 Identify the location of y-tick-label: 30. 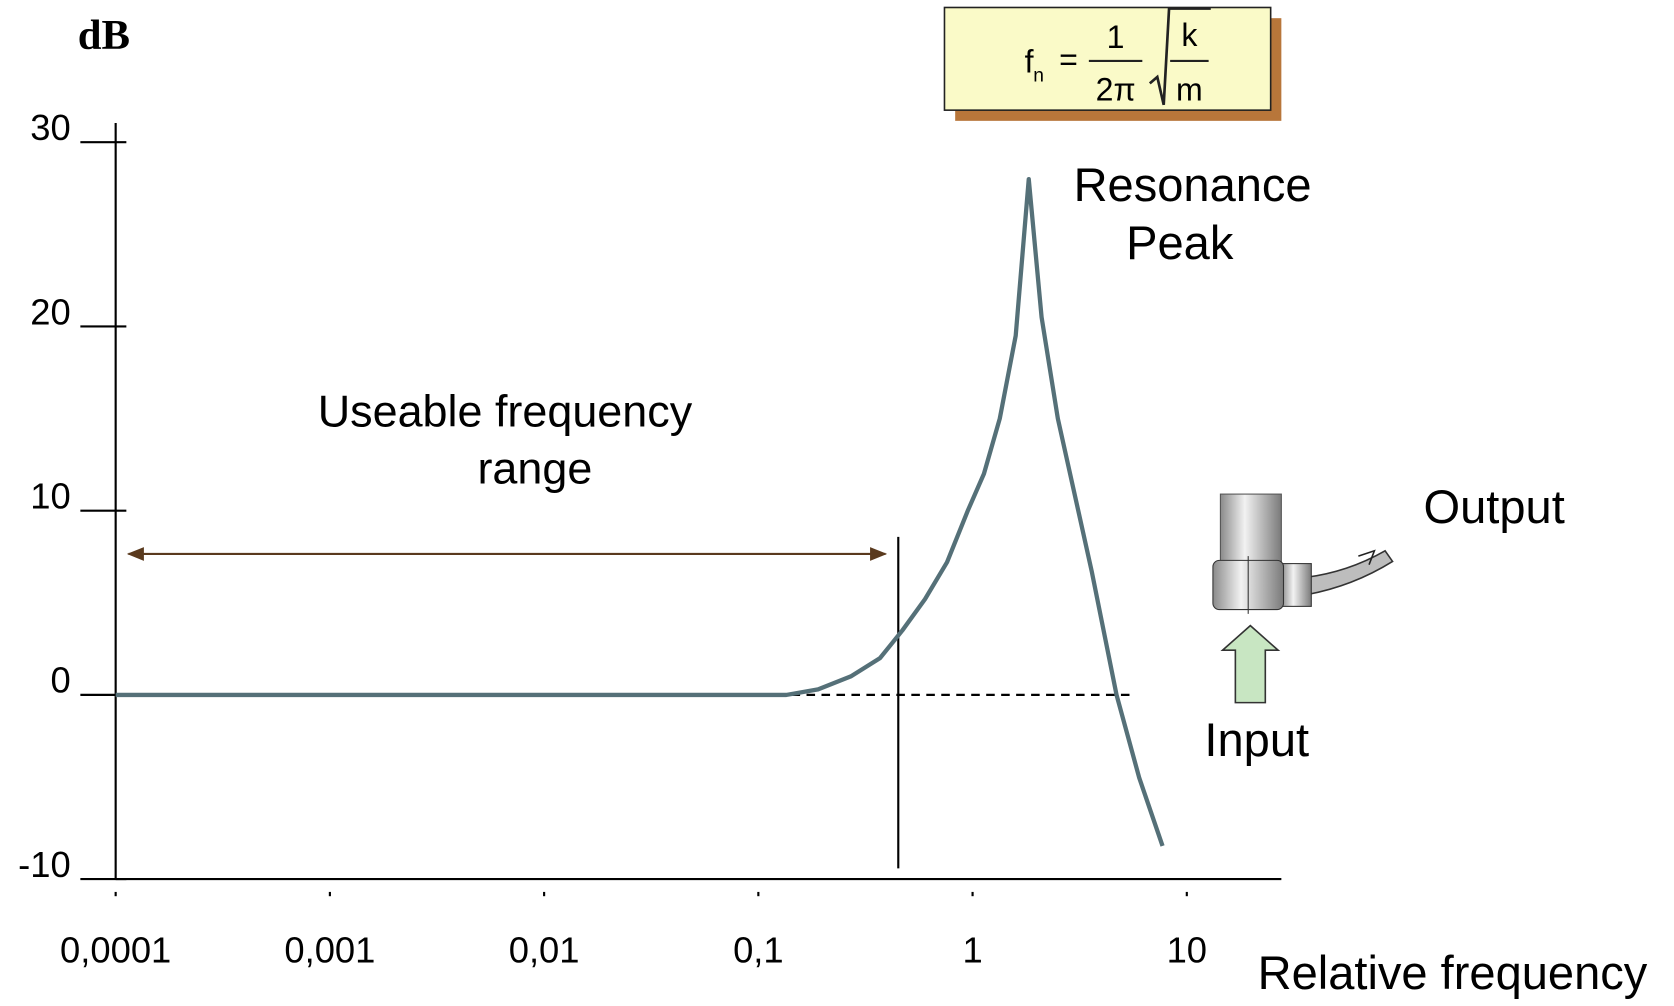
(50, 127).